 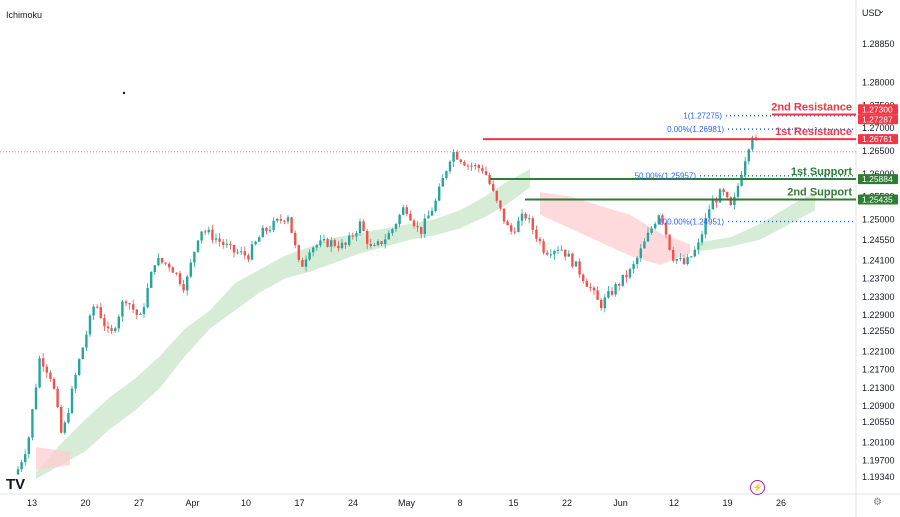 What do you see at coordinates (757, 487) in the screenshot?
I see `lightning-icon: ⚡` at bounding box center [757, 487].